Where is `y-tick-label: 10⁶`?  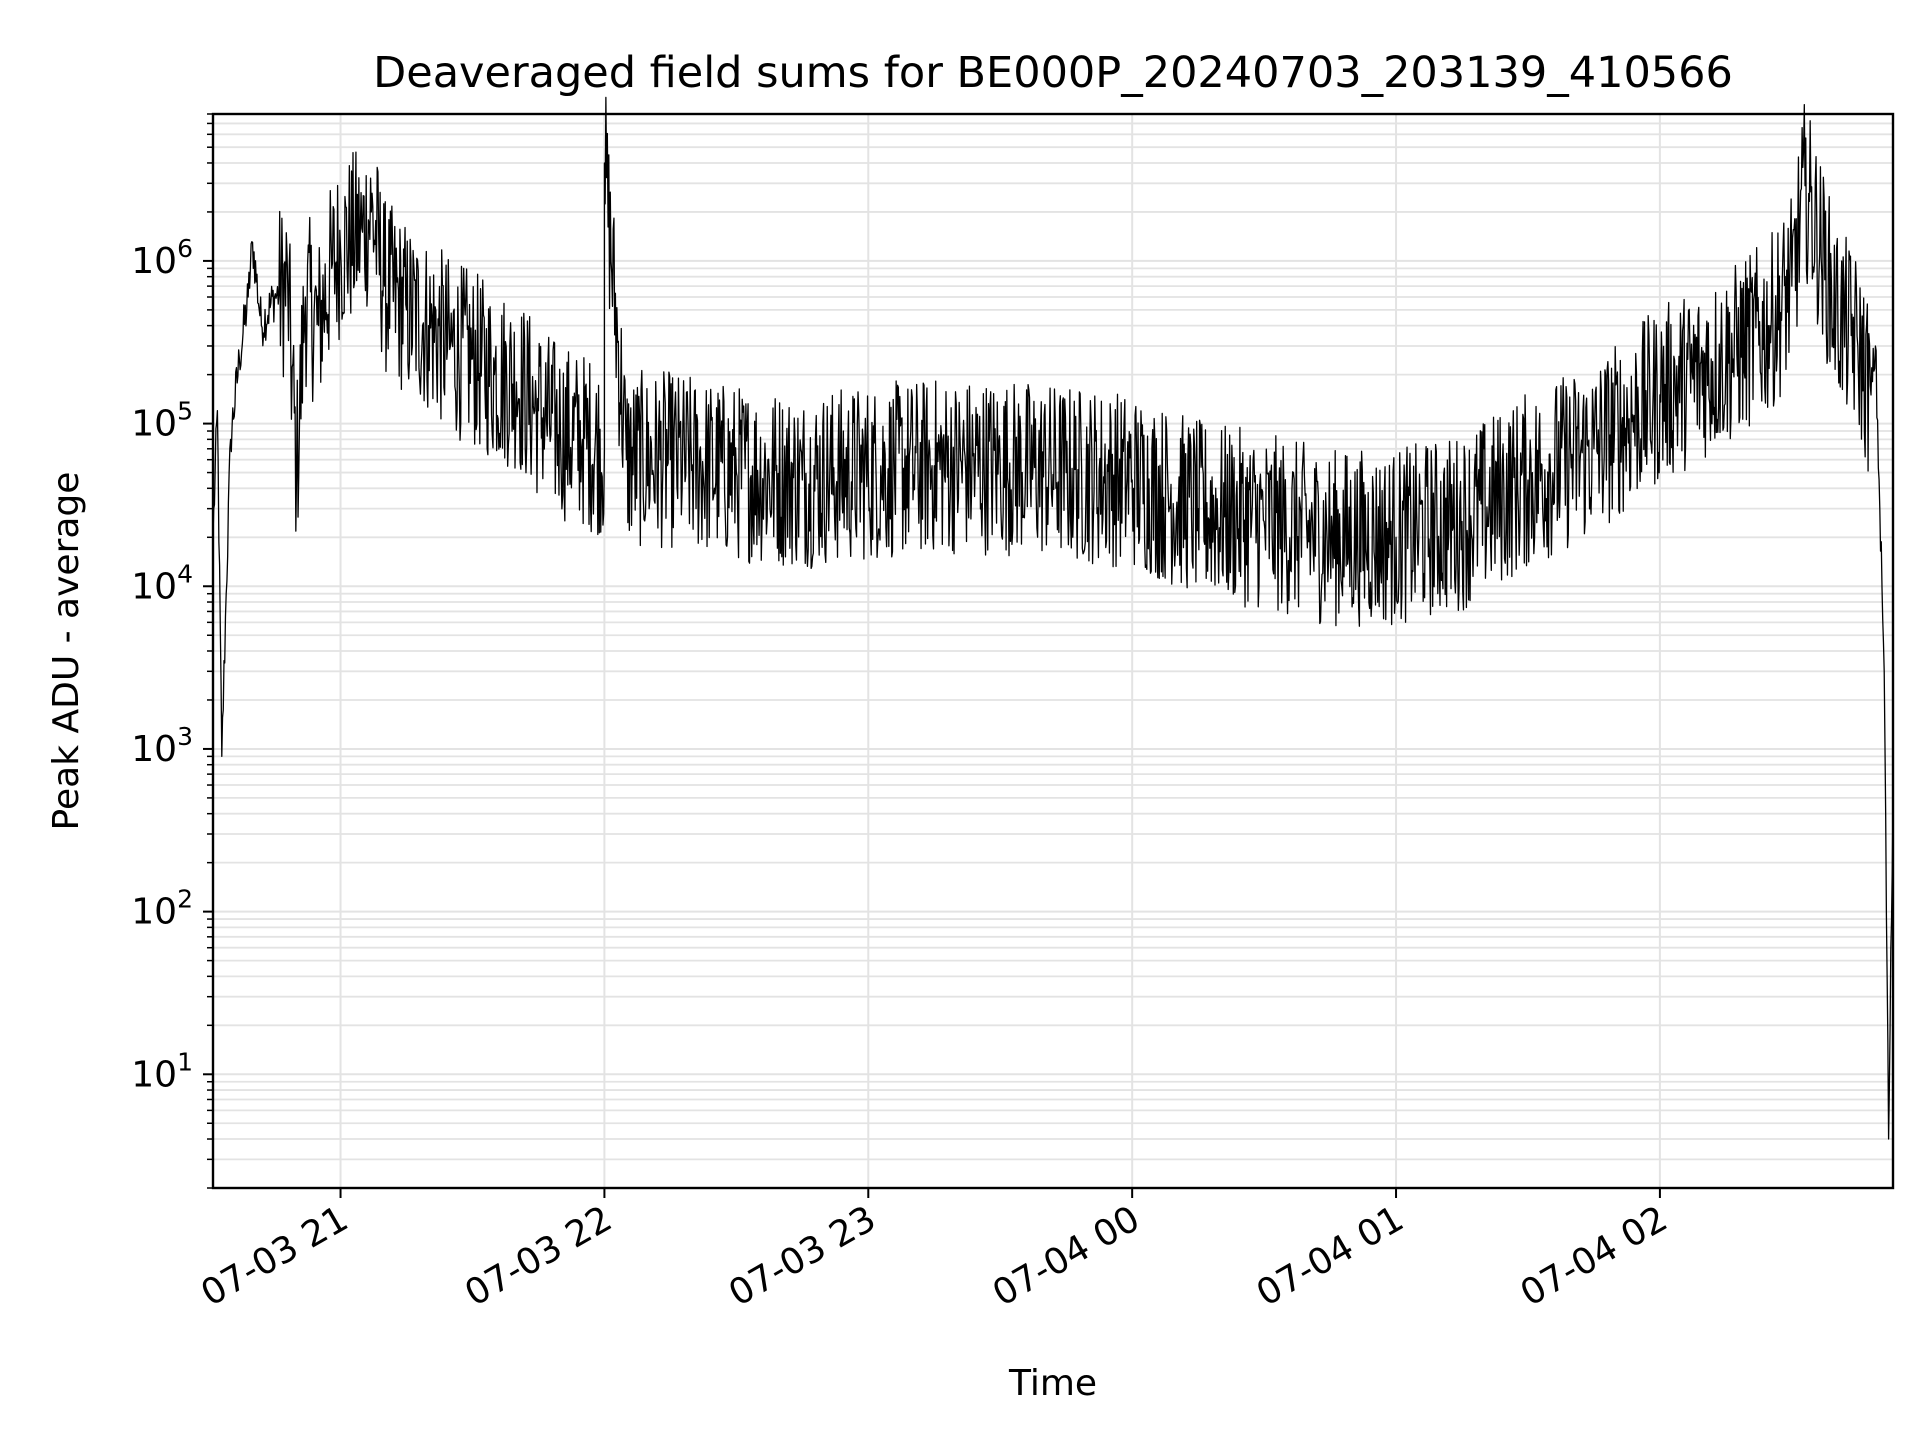 y-tick-label: 10⁶ is located at coordinates (162, 258).